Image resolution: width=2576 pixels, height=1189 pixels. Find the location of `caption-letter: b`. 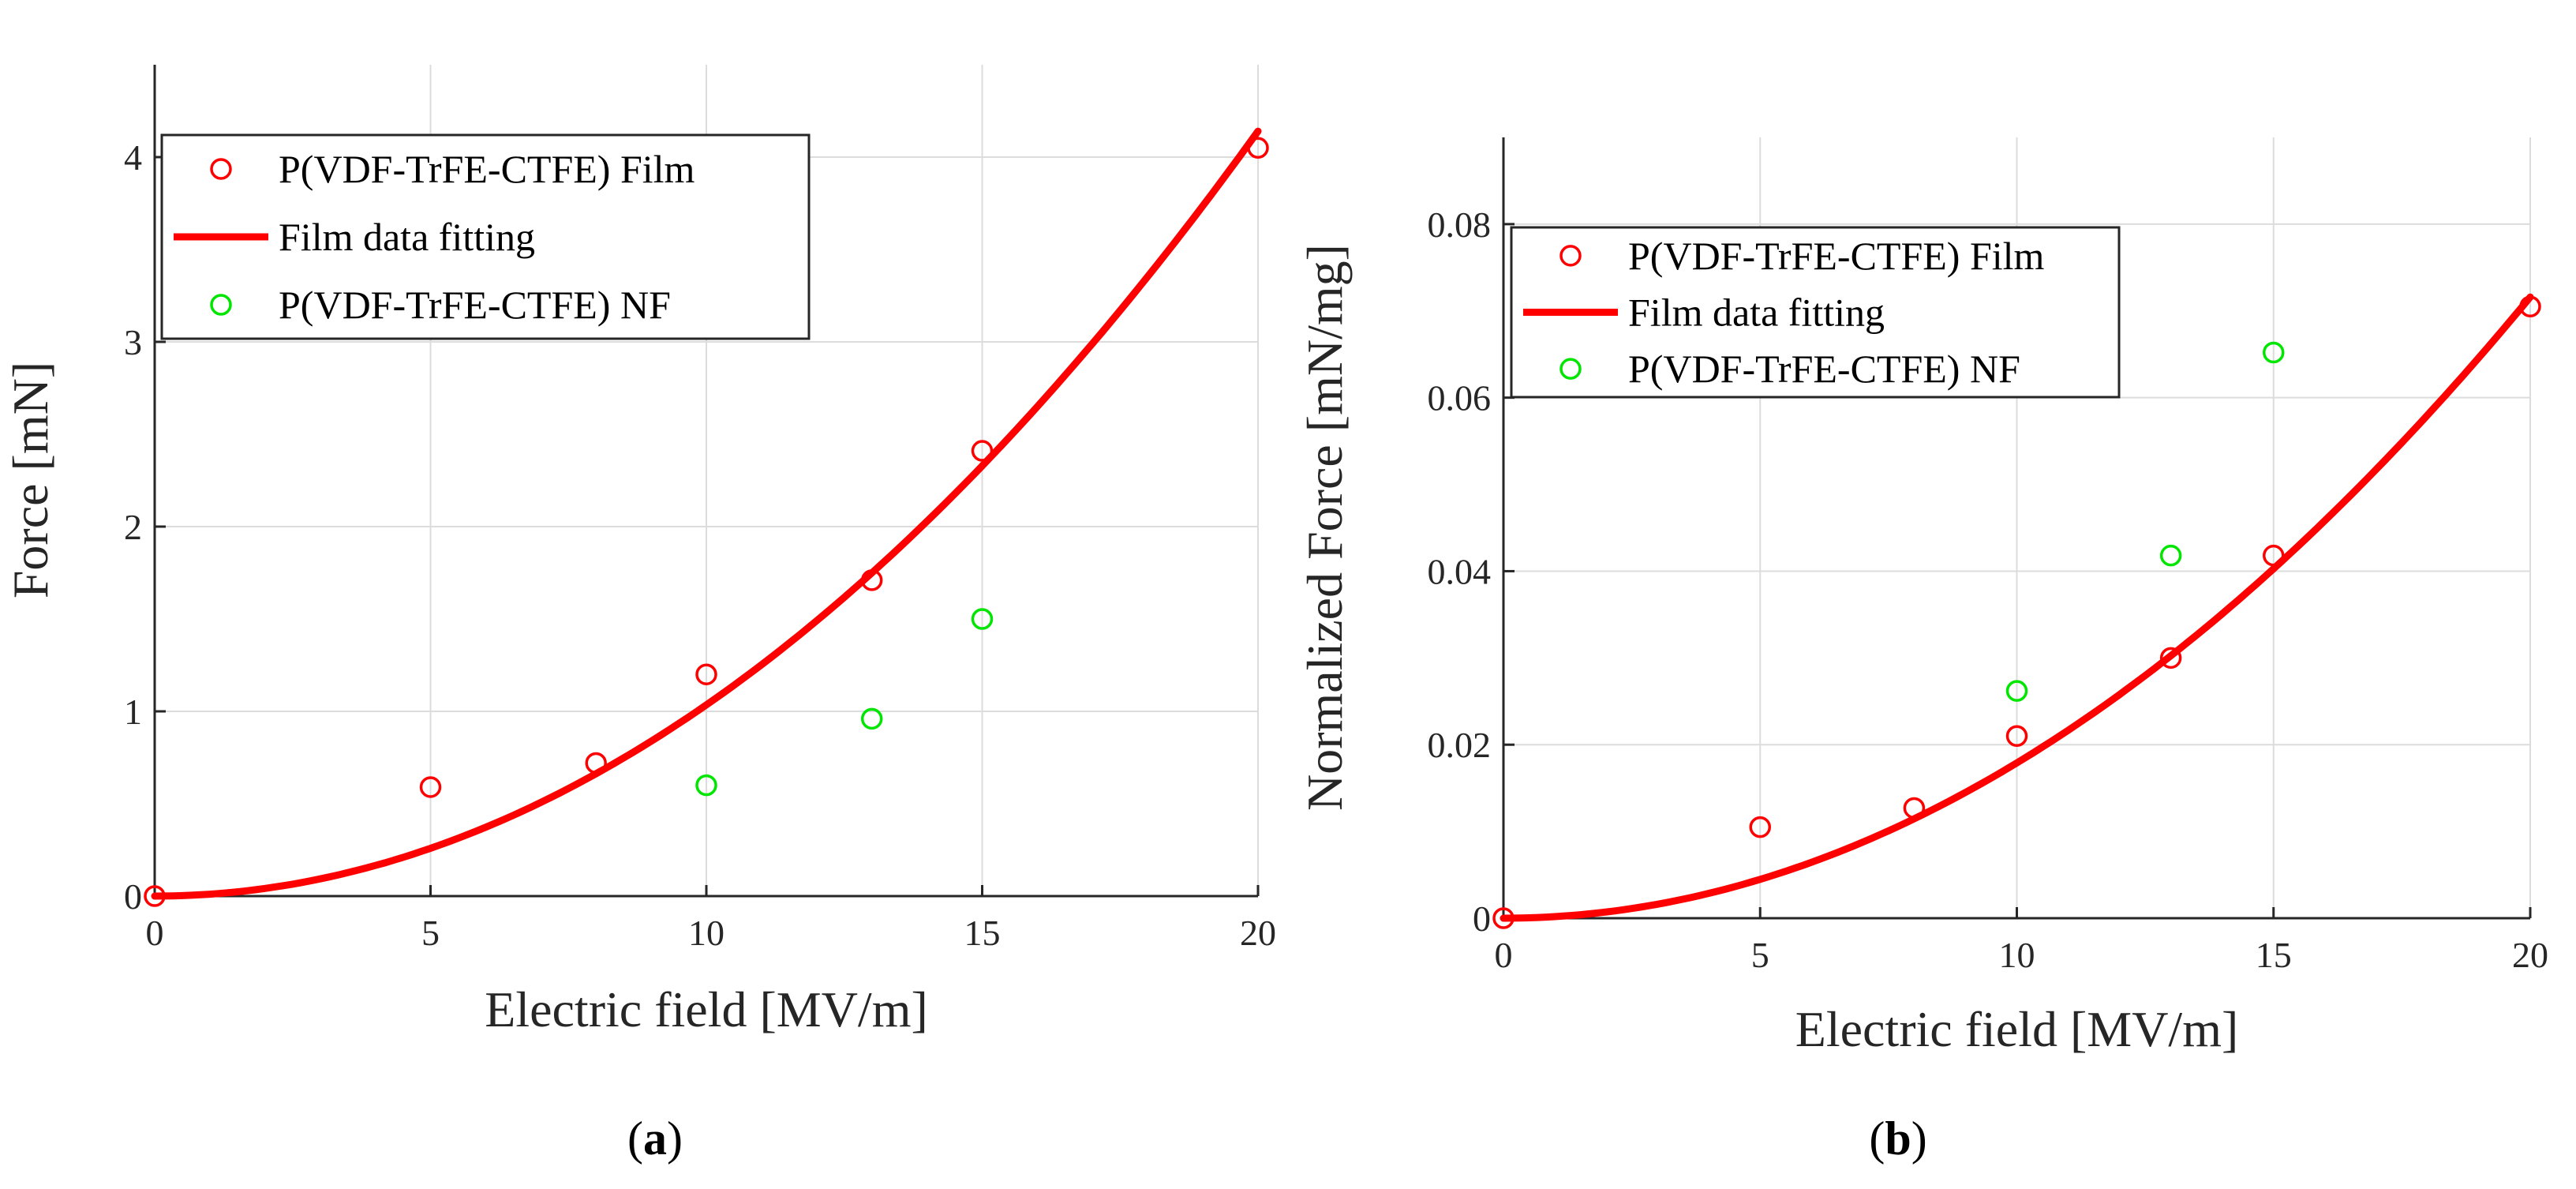

caption-letter: b is located at coordinates (1898, 1138).